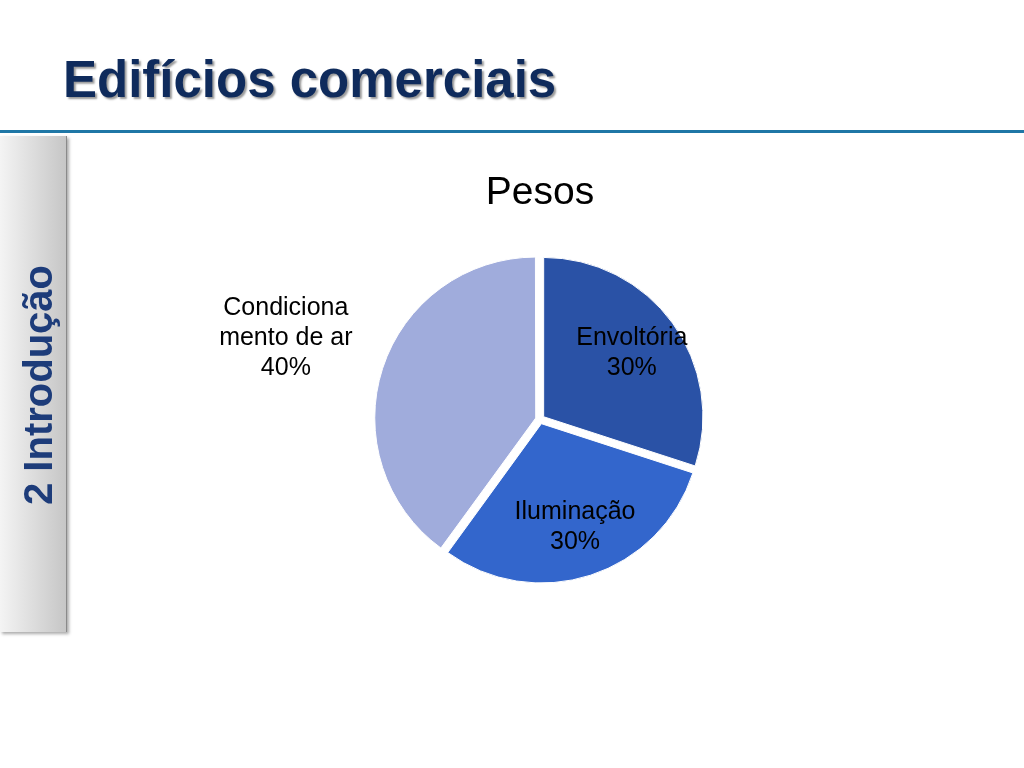 The height and width of the screenshot is (768, 1024). What do you see at coordinates (575, 510) in the screenshot?
I see `slice-label: Iluminação` at bounding box center [575, 510].